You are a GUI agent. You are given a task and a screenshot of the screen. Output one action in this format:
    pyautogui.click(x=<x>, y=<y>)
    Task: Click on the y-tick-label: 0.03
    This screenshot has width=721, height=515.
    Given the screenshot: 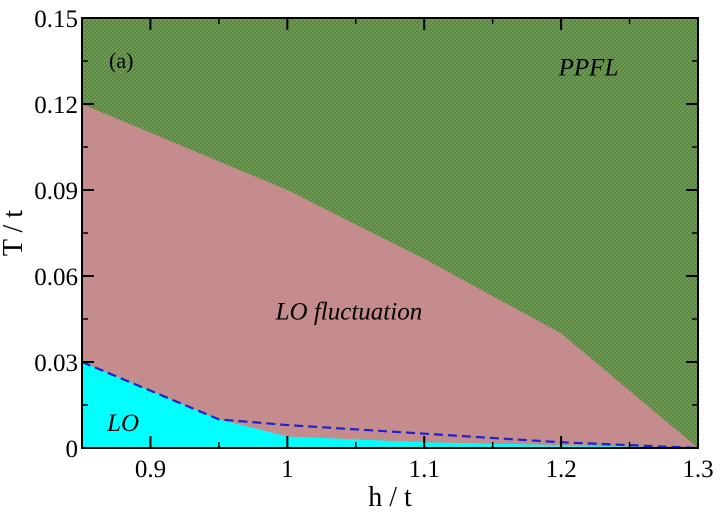 What is the action you would take?
    pyautogui.click(x=56, y=363)
    